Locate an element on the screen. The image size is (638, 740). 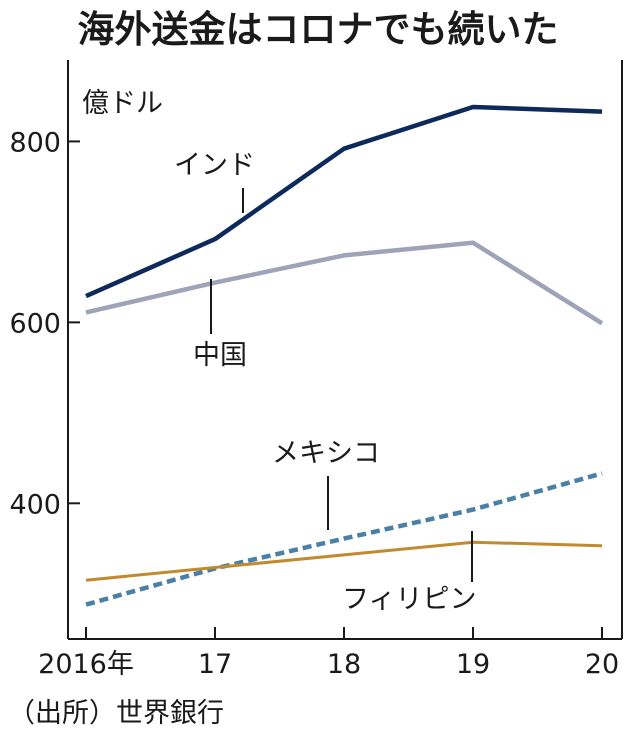
x-tick-label: 17 is located at coordinates (215, 664).